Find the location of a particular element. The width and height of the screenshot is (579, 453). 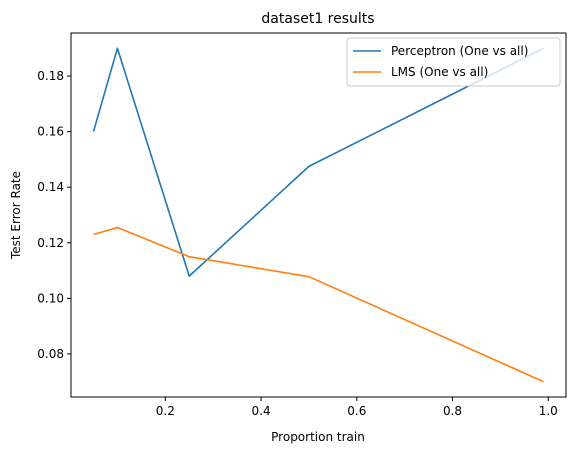

x-tick-label: 0.6 is located at coordinates (356, 411).